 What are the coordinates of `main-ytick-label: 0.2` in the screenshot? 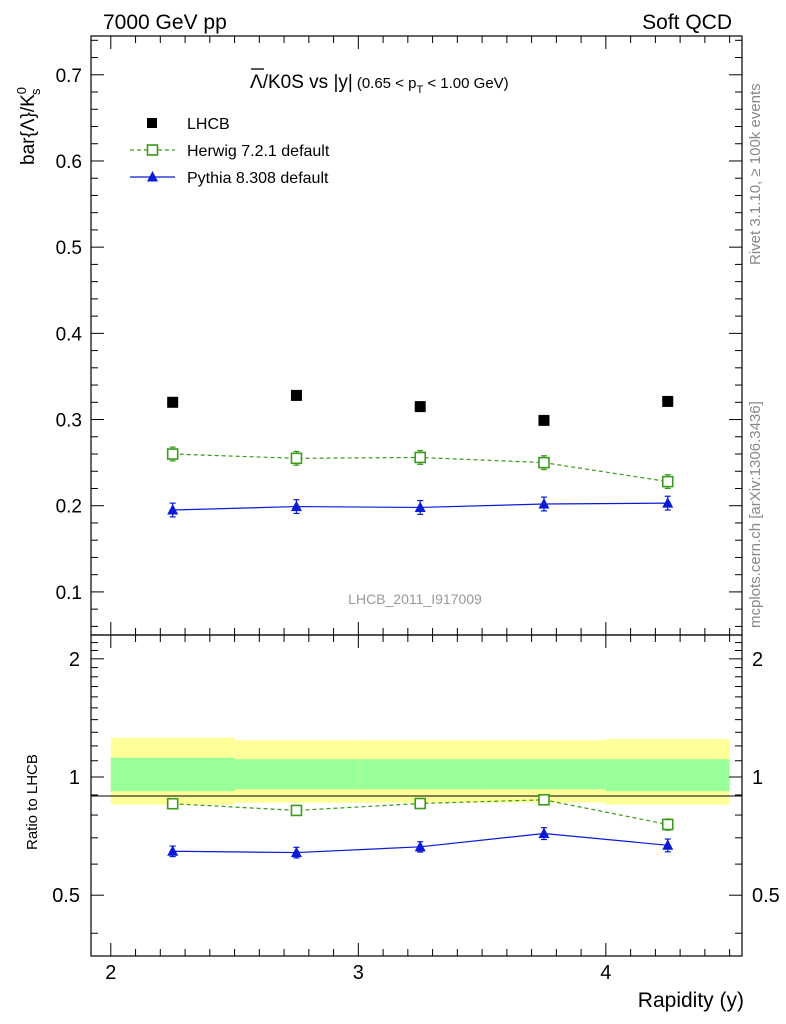 It's located at (69, 507).